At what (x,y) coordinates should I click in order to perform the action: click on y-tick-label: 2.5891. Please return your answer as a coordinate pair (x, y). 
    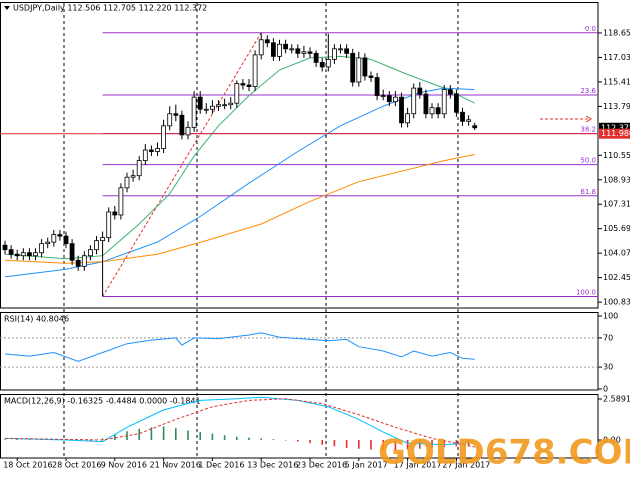
    Looking at the image, I should click on (616, 399).